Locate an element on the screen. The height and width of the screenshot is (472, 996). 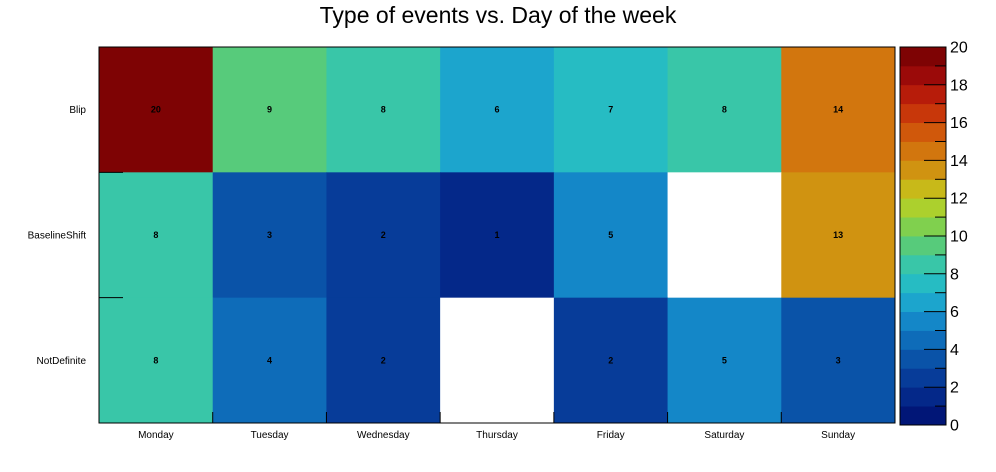
color-scale-label: 0 is located at coordinates (954, 426).